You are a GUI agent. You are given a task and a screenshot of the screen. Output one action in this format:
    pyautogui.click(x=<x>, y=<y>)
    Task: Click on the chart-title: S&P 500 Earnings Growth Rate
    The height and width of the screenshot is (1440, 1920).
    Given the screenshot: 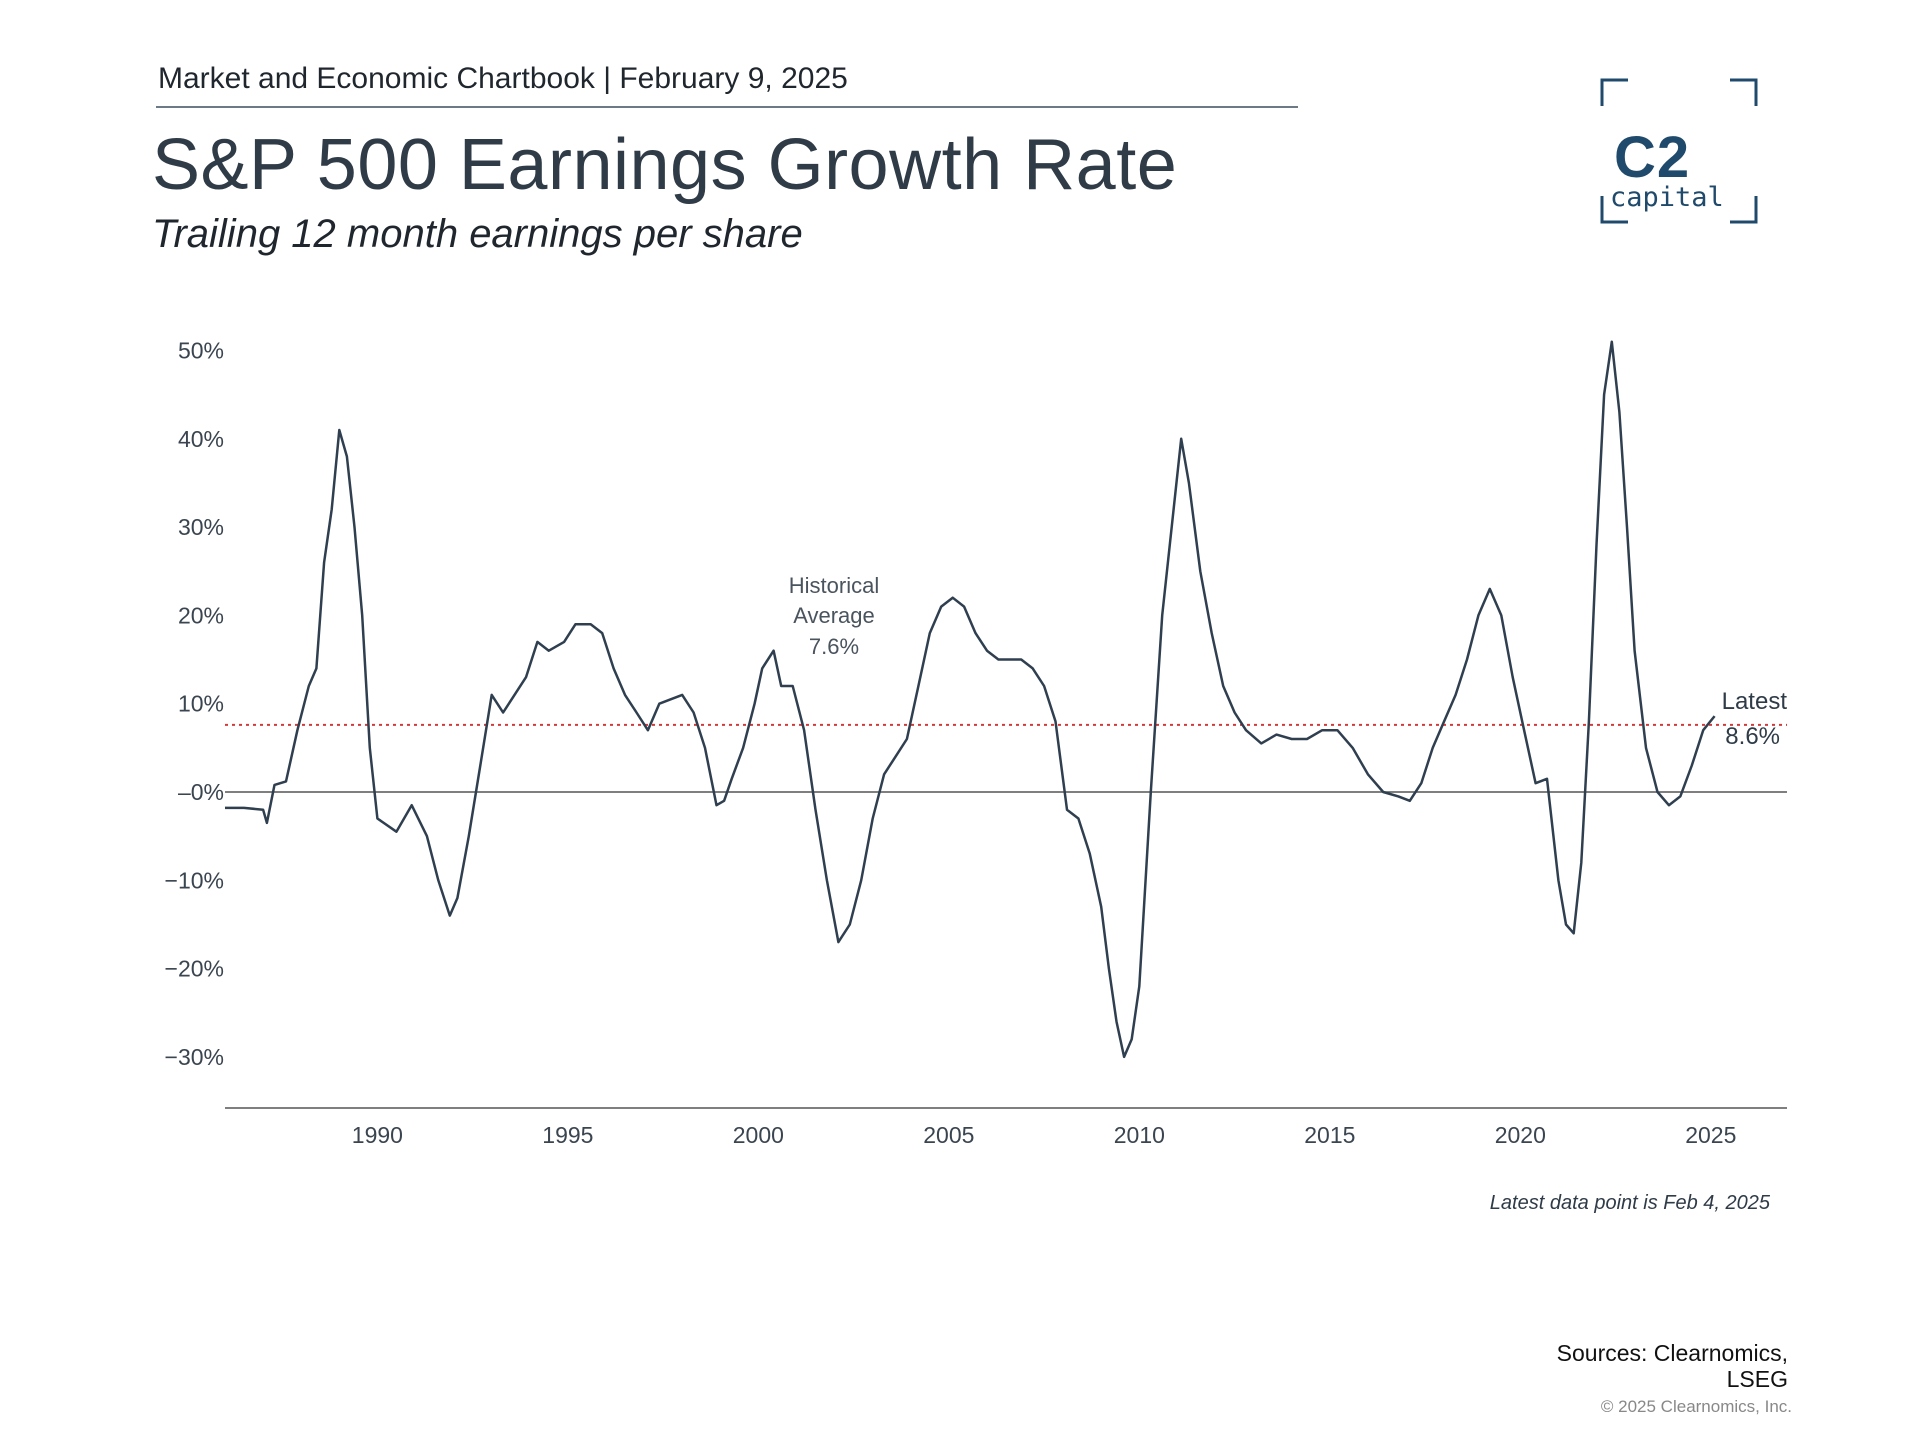 What is the action you would take?
    pyautogui.click(x=665, y=165)
    